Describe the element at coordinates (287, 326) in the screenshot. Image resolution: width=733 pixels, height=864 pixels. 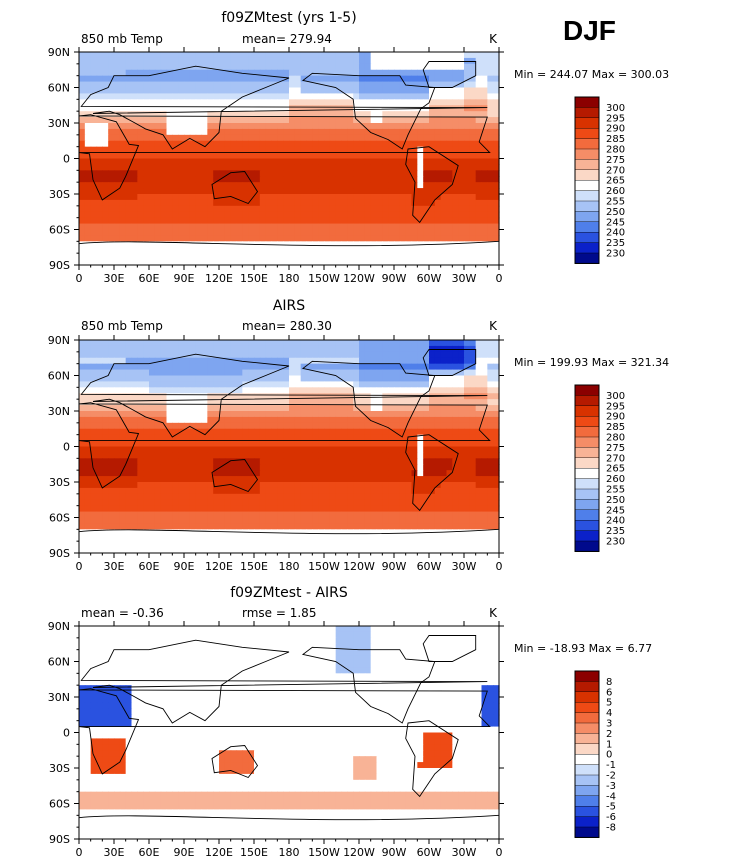
I see `statistic-label: mean= 280.30` at that location.